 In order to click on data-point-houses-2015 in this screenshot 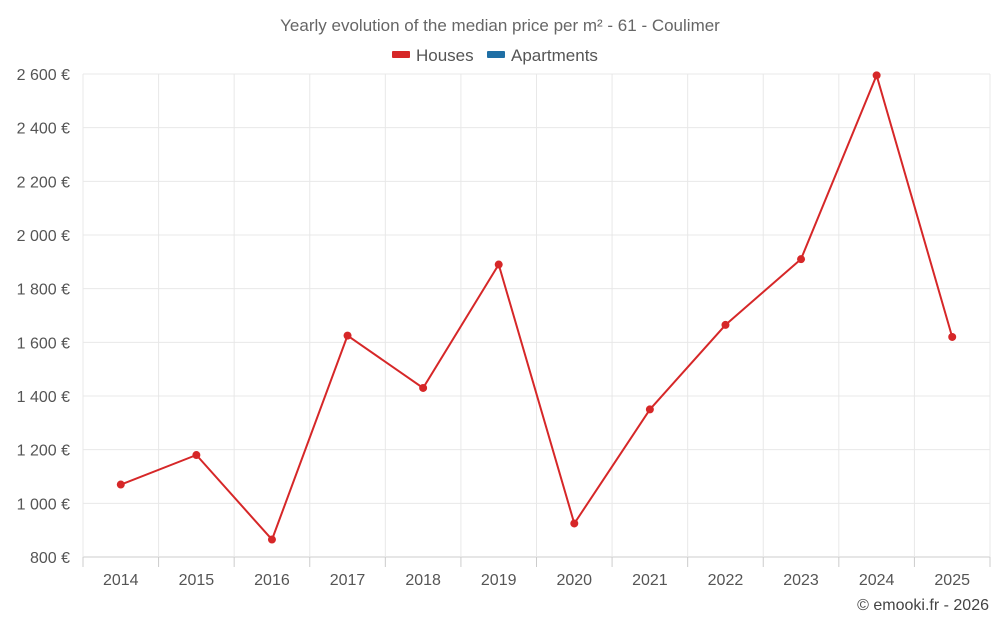, I will do `click(196, 455)`.